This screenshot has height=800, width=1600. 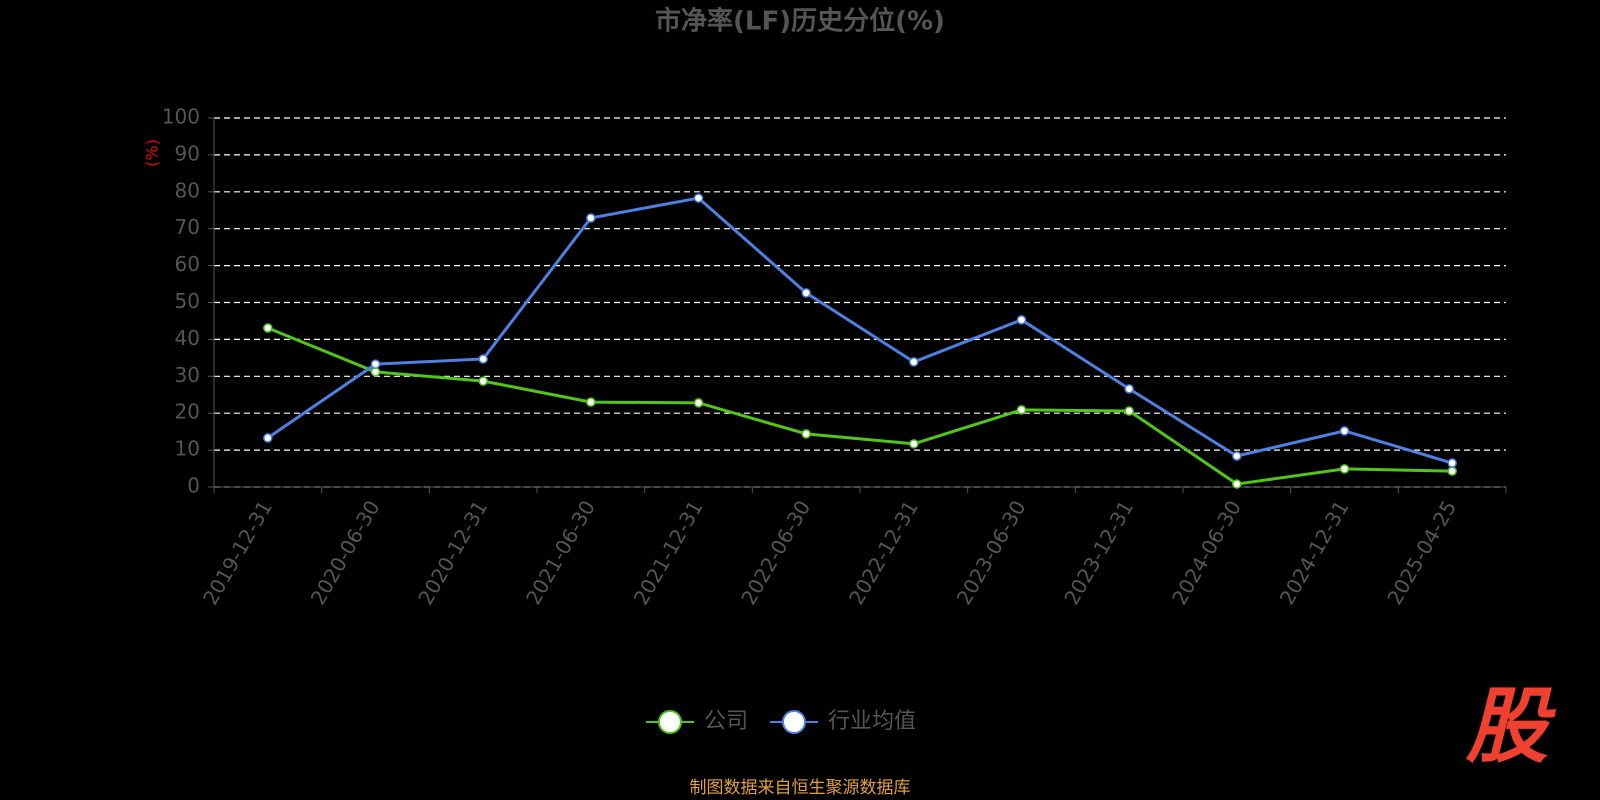 What do you see at coordinates (187, 412) in the screenshot?
I see `y-tick-label: 20` at bounding box center [187, 412].